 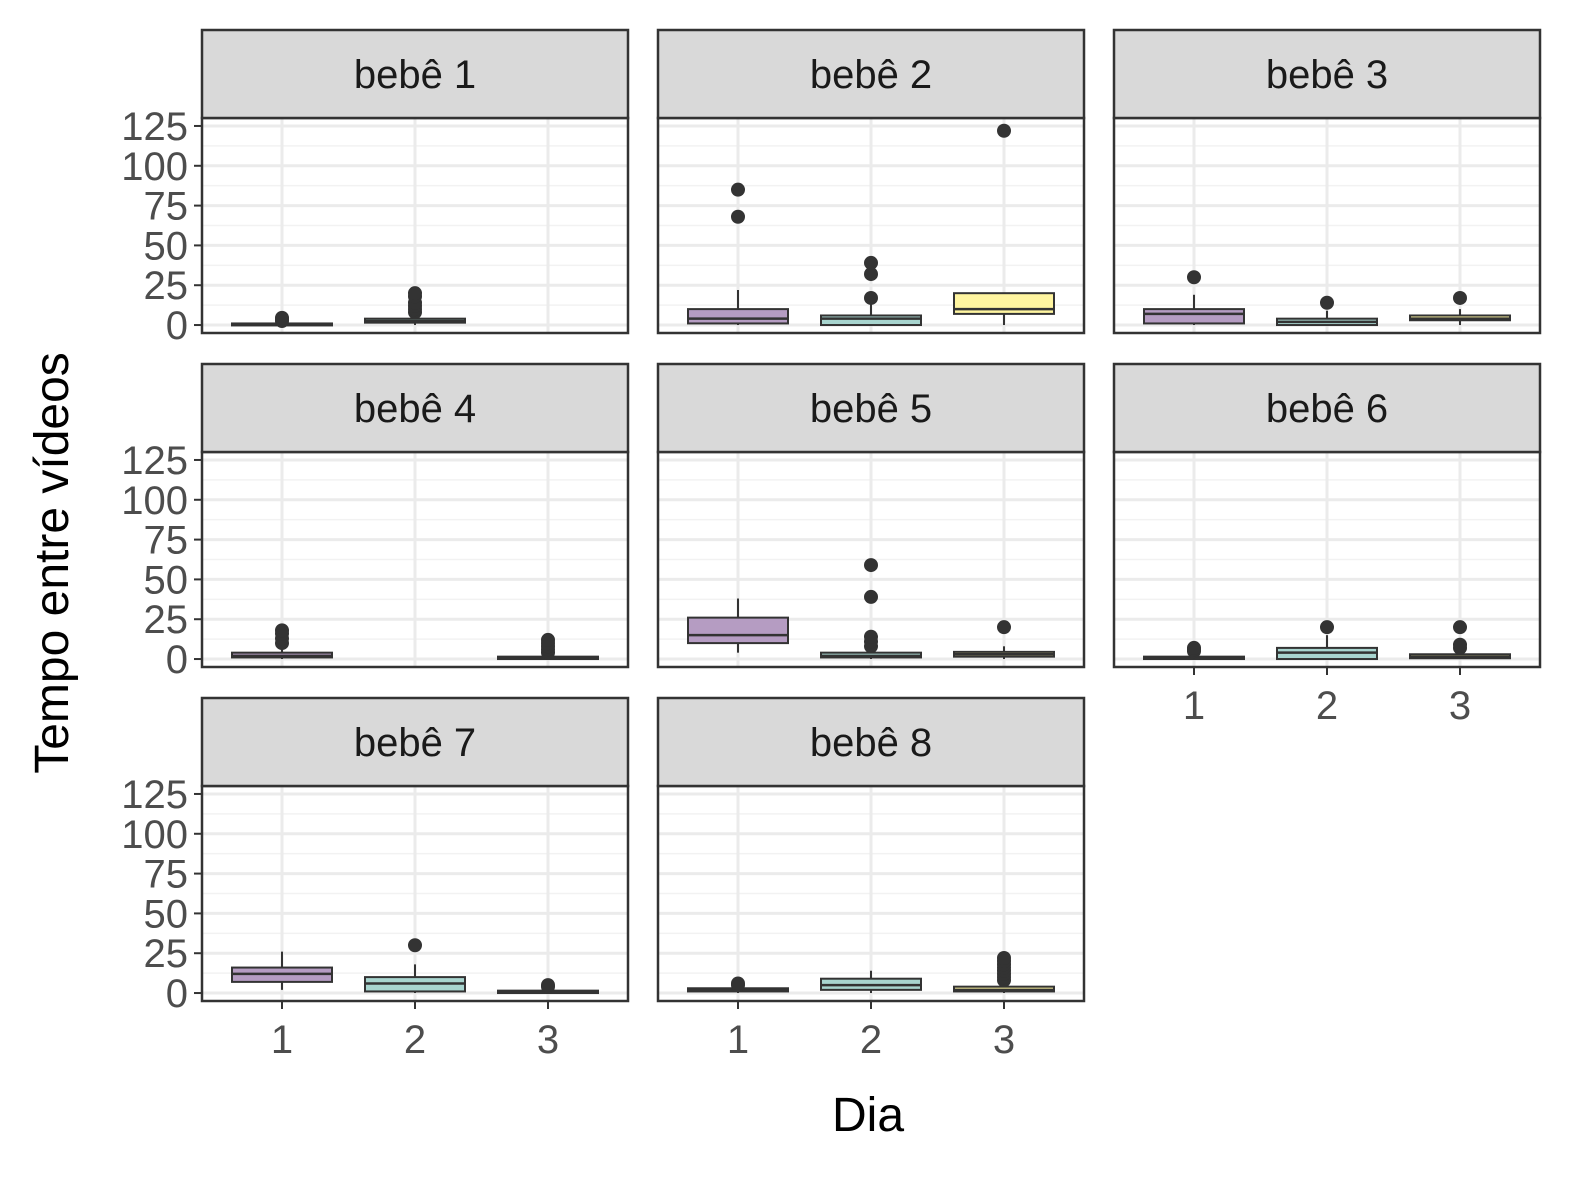 What do you see at coordinates (52, 563) in the screenshot?
I see `y-axis-title: Tempo entre vídeos` at bounding box center [52, 563].